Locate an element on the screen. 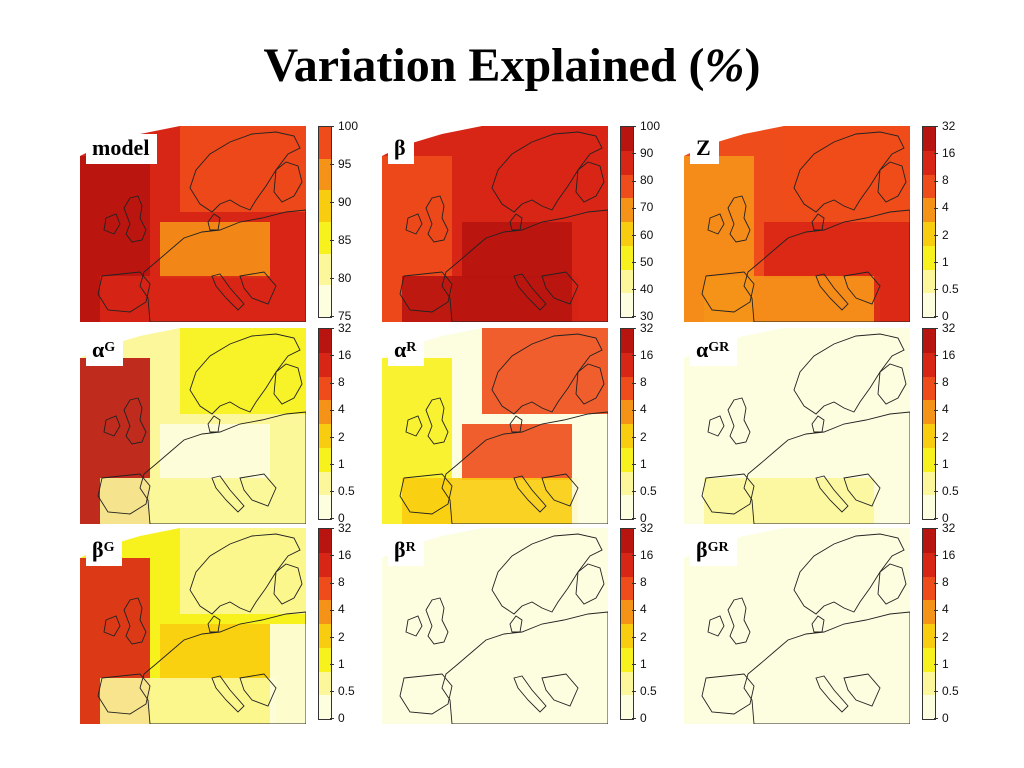  panel-label-beta: β is located at coordinates (401, 149).